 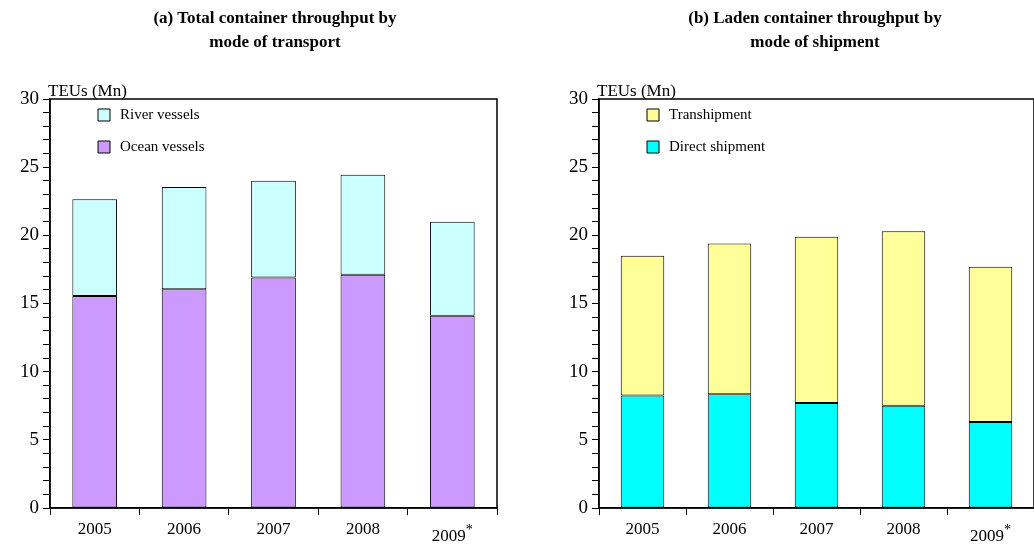 What do you see at coordinates (162, 145) in the screenshot?
I see `legend-label: Ocean vessels` at bounding box center [162, 145].